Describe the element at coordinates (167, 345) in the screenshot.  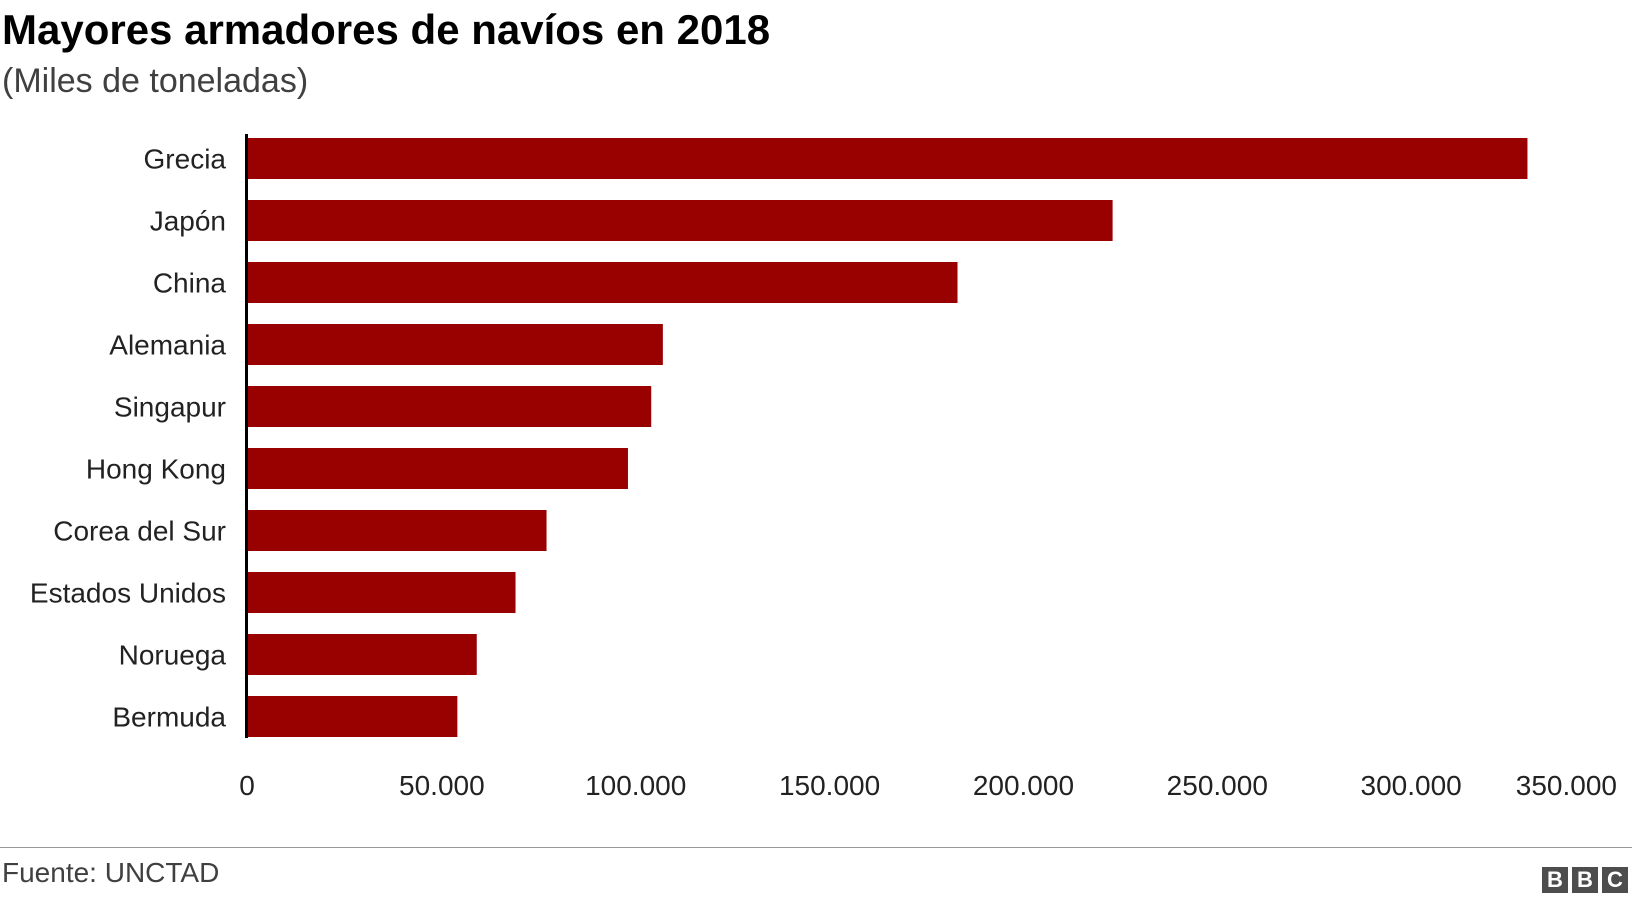
I see `category-label: Alemania` at that location.